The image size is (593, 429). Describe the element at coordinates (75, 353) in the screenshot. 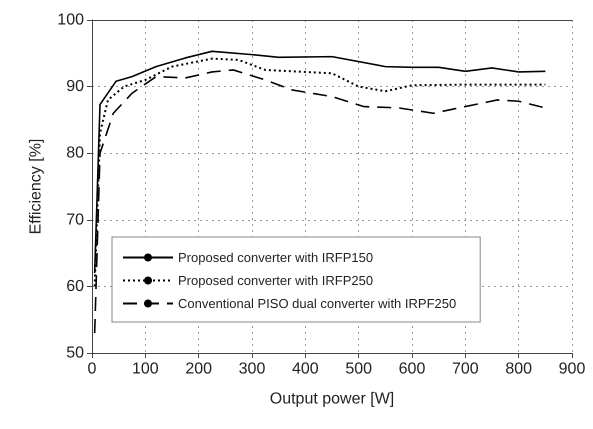

I see `y-tick-label: 50` at that location.